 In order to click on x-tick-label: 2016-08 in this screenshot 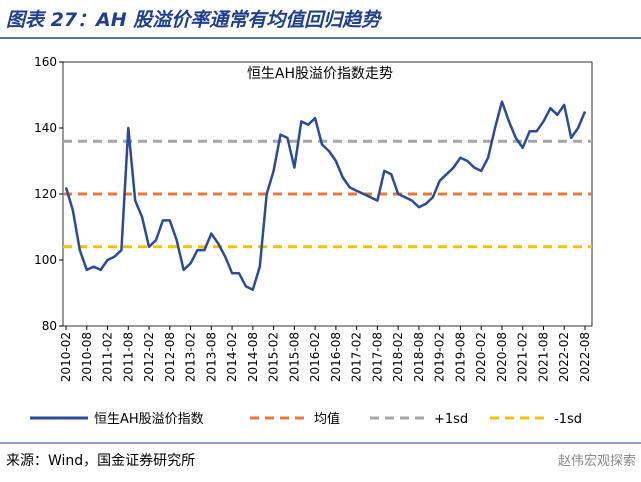, I will do `click(336, 357)`.